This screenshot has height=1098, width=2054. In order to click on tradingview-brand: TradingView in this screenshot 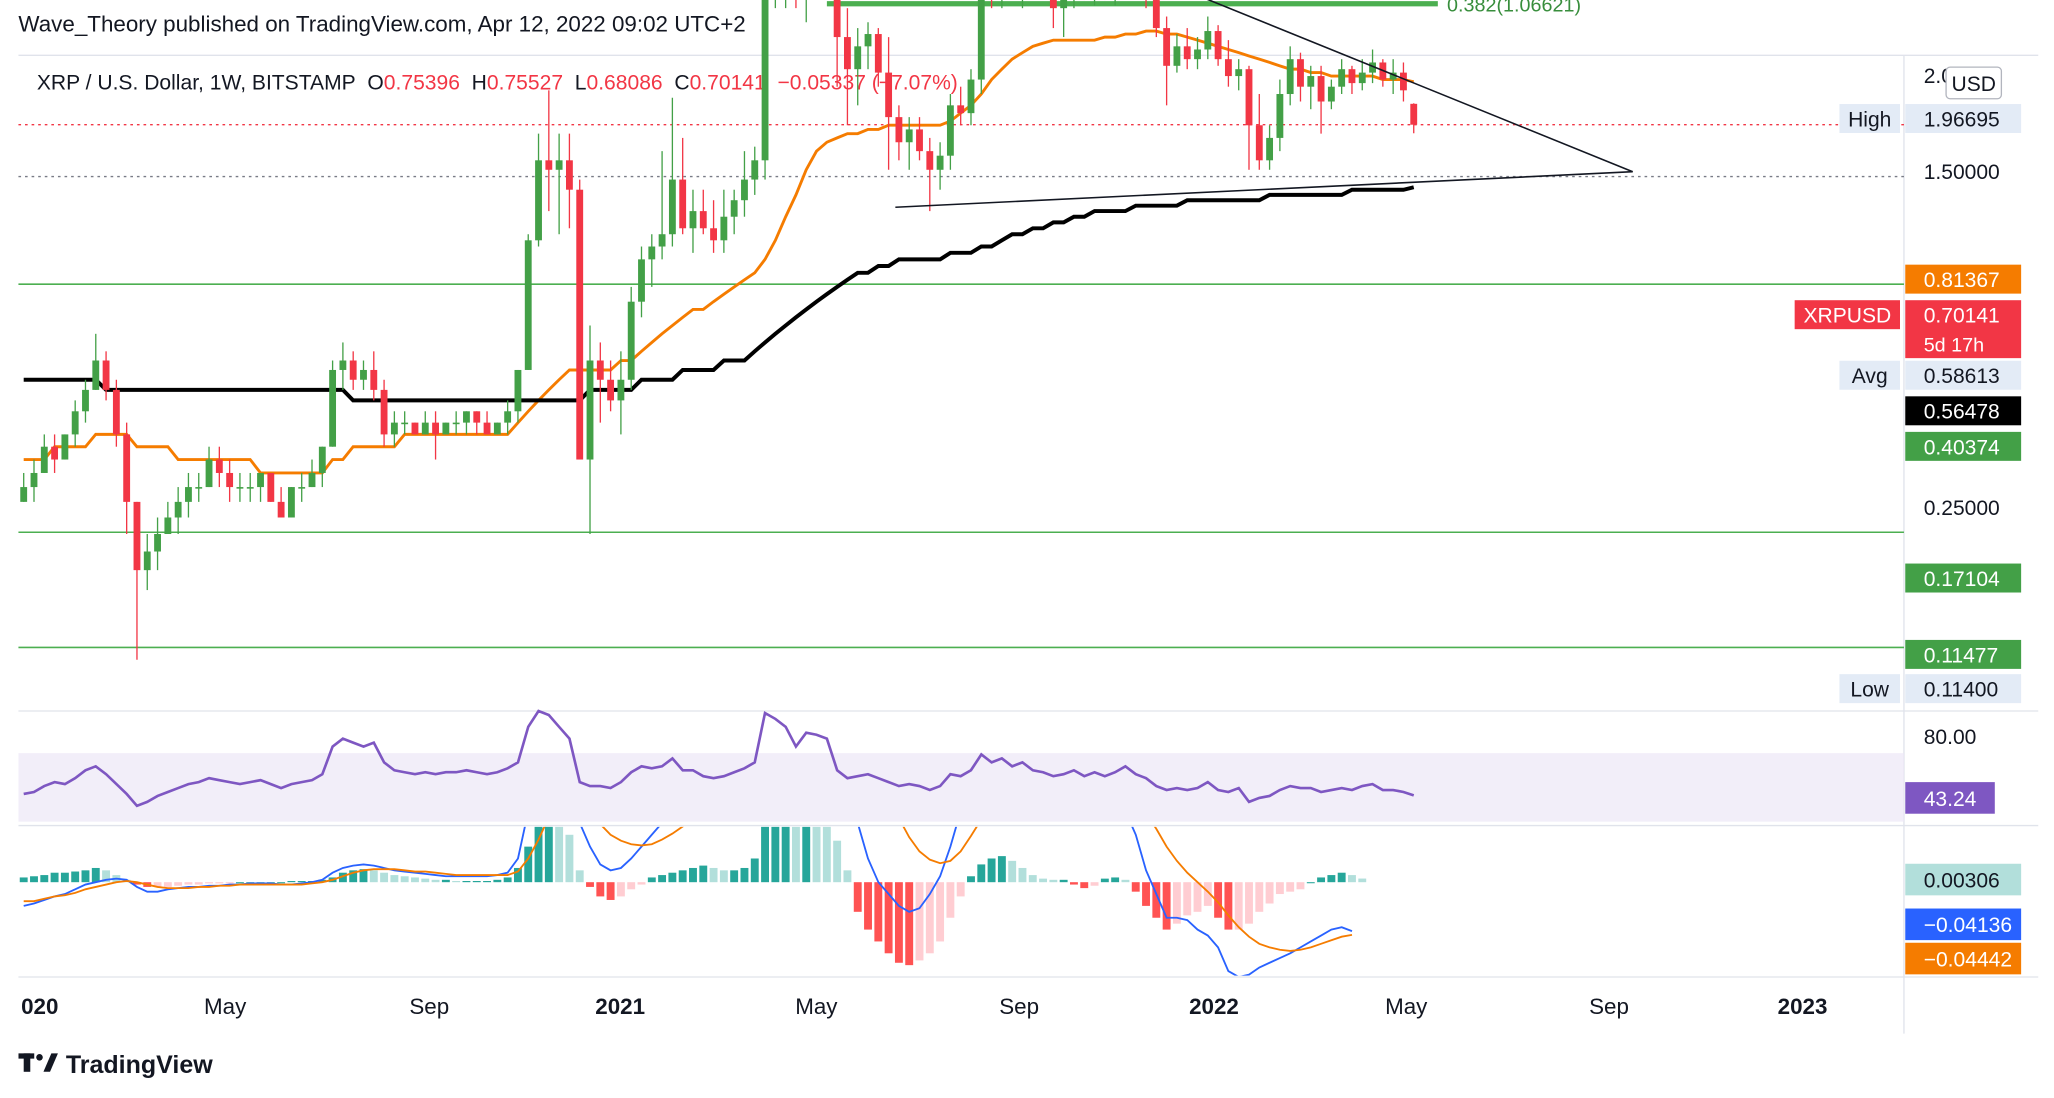, I will do `click(115, 1067)`.